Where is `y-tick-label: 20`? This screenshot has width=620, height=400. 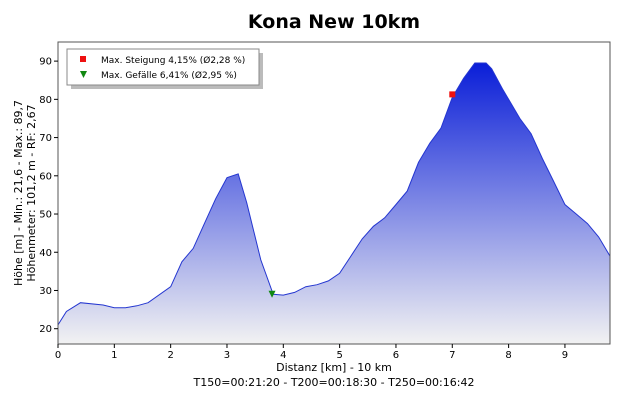 y-tick-label: 20 is located at coordinates (45, 329).